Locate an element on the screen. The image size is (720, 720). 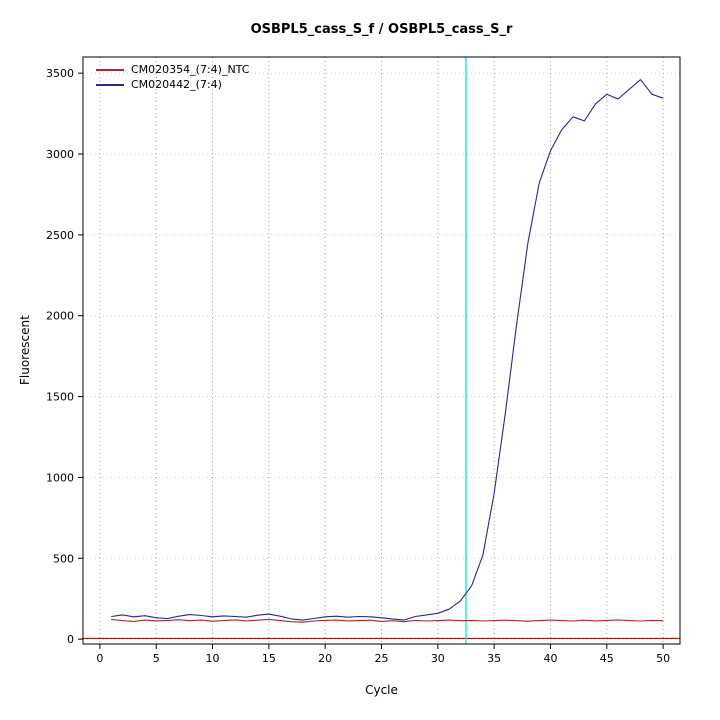
x-tick-label: 35 is located at coordinates (494, 658).